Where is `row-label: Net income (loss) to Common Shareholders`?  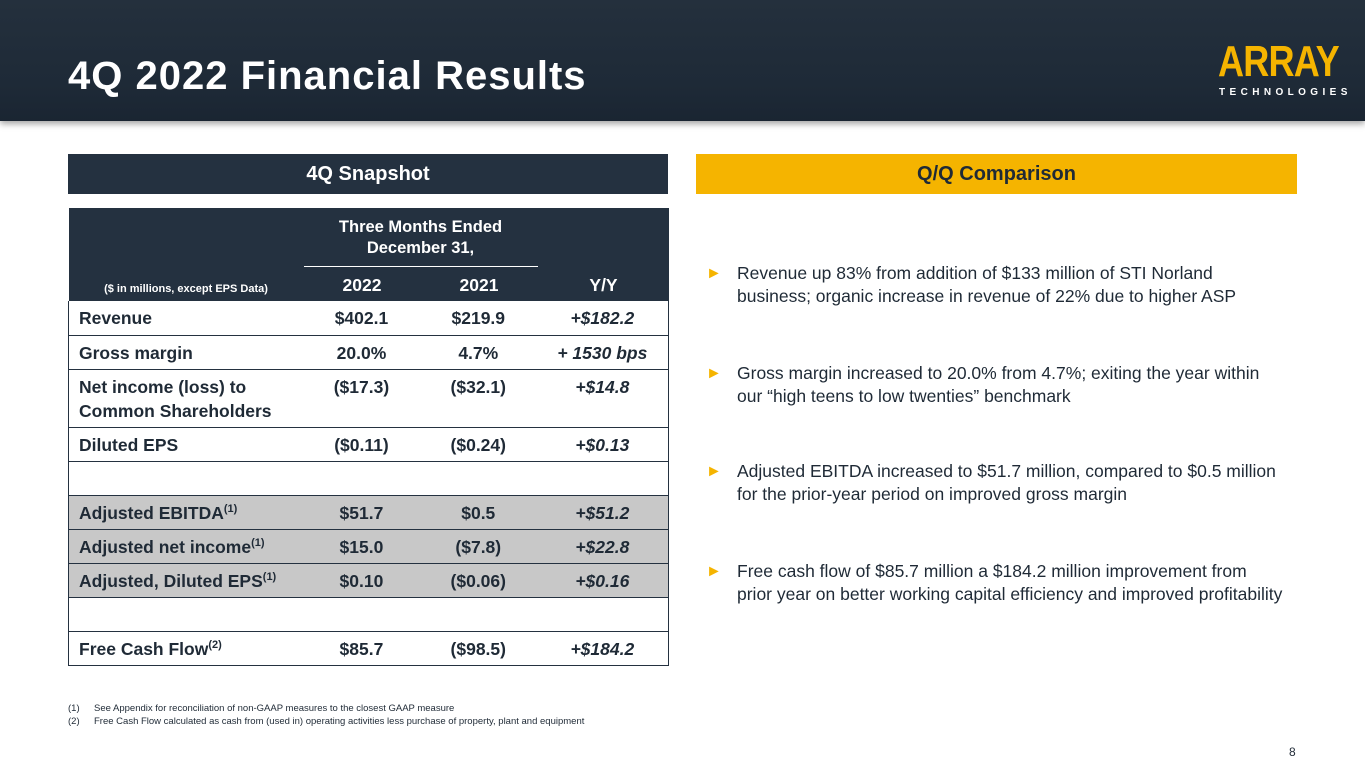
row-label: Net income (loss) to Common Shareholders is located at coordinates (186, 398).